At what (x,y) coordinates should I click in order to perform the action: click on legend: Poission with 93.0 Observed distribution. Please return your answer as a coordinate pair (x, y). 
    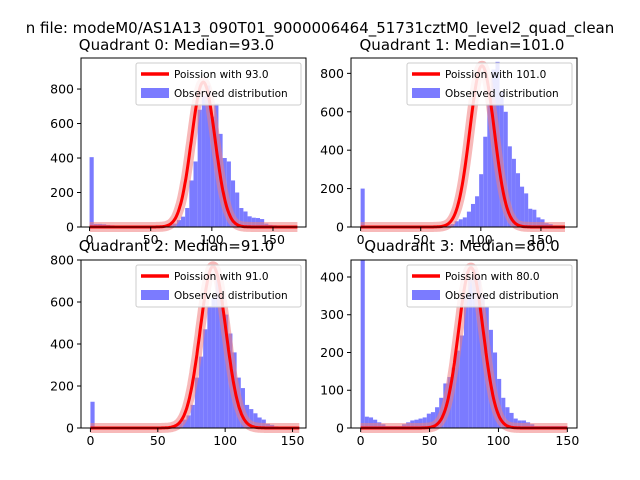
    Looking at the image, I should click on (218, 84).